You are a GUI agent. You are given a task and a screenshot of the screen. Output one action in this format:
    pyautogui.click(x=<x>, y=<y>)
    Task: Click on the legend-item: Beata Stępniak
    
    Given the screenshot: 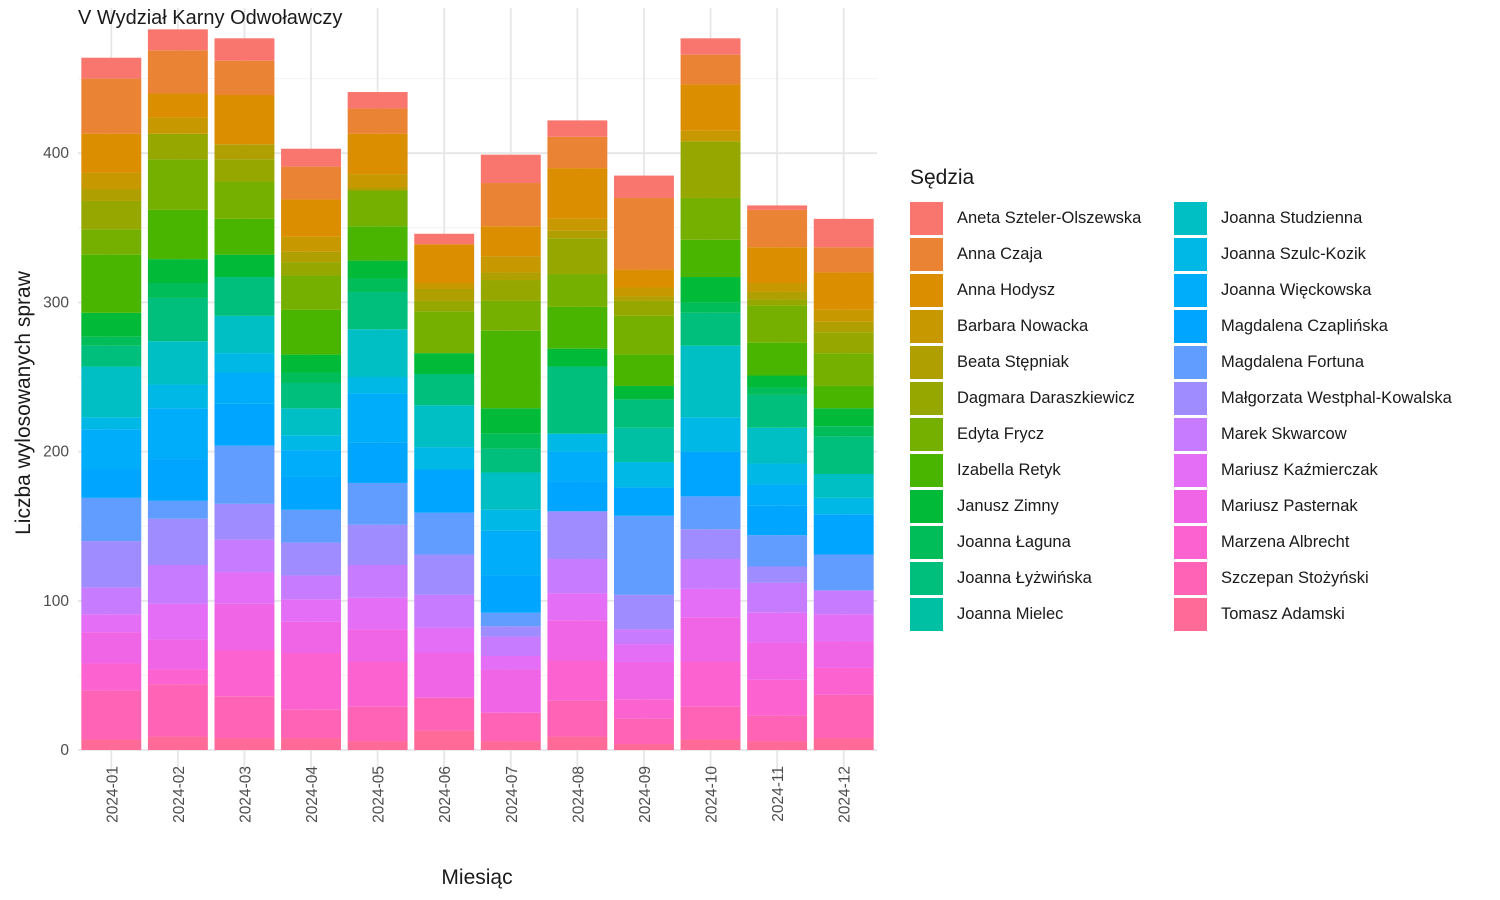 What is the action you would take?
    pyautogui.click(x=1035, y=362)
    